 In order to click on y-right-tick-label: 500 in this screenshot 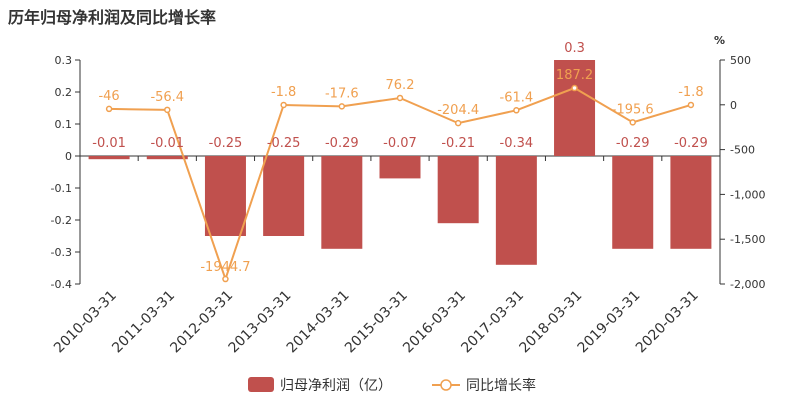, I will do `click(740, 60)`.